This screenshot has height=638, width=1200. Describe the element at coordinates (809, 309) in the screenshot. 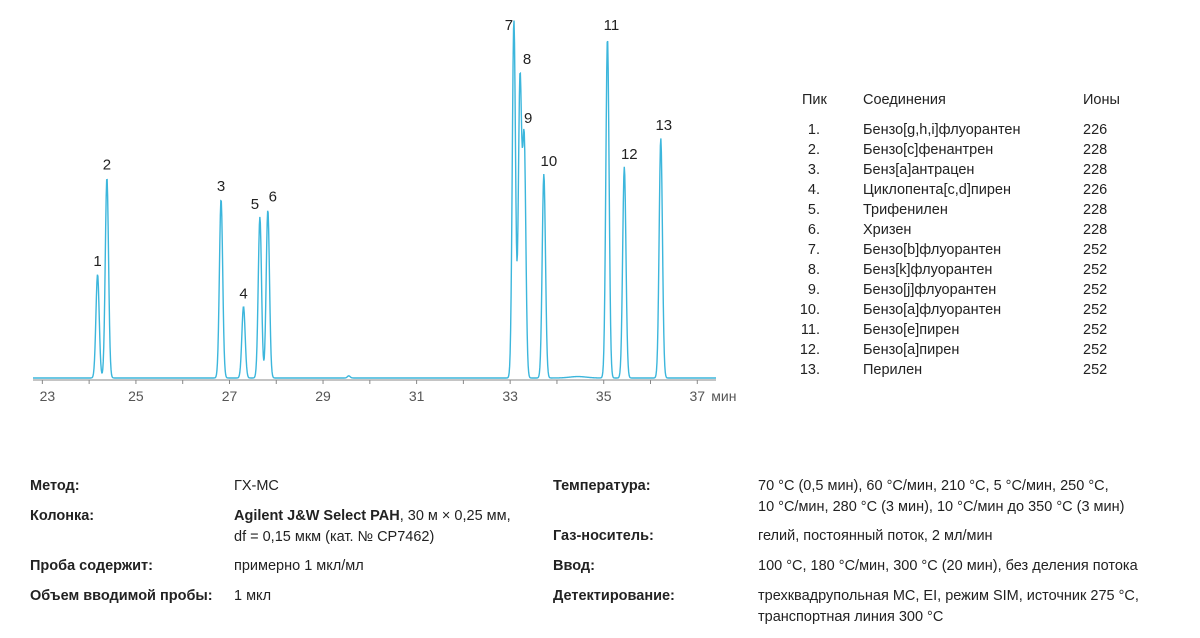

I see `legend-peak-number: 10.` at that location.